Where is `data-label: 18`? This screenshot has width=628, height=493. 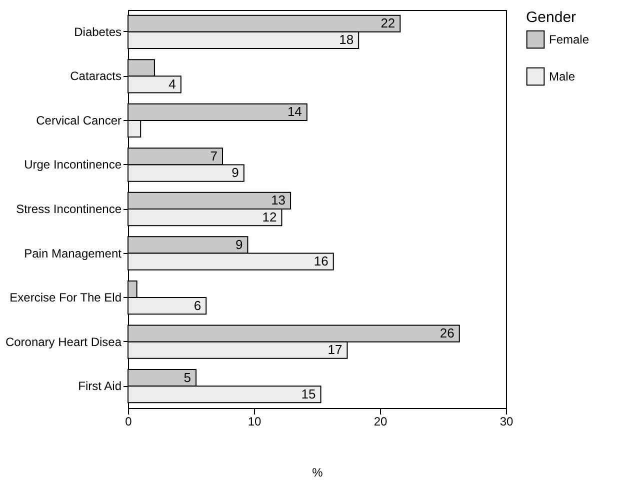
data-label: 18 is located at coordinates (346, 40).